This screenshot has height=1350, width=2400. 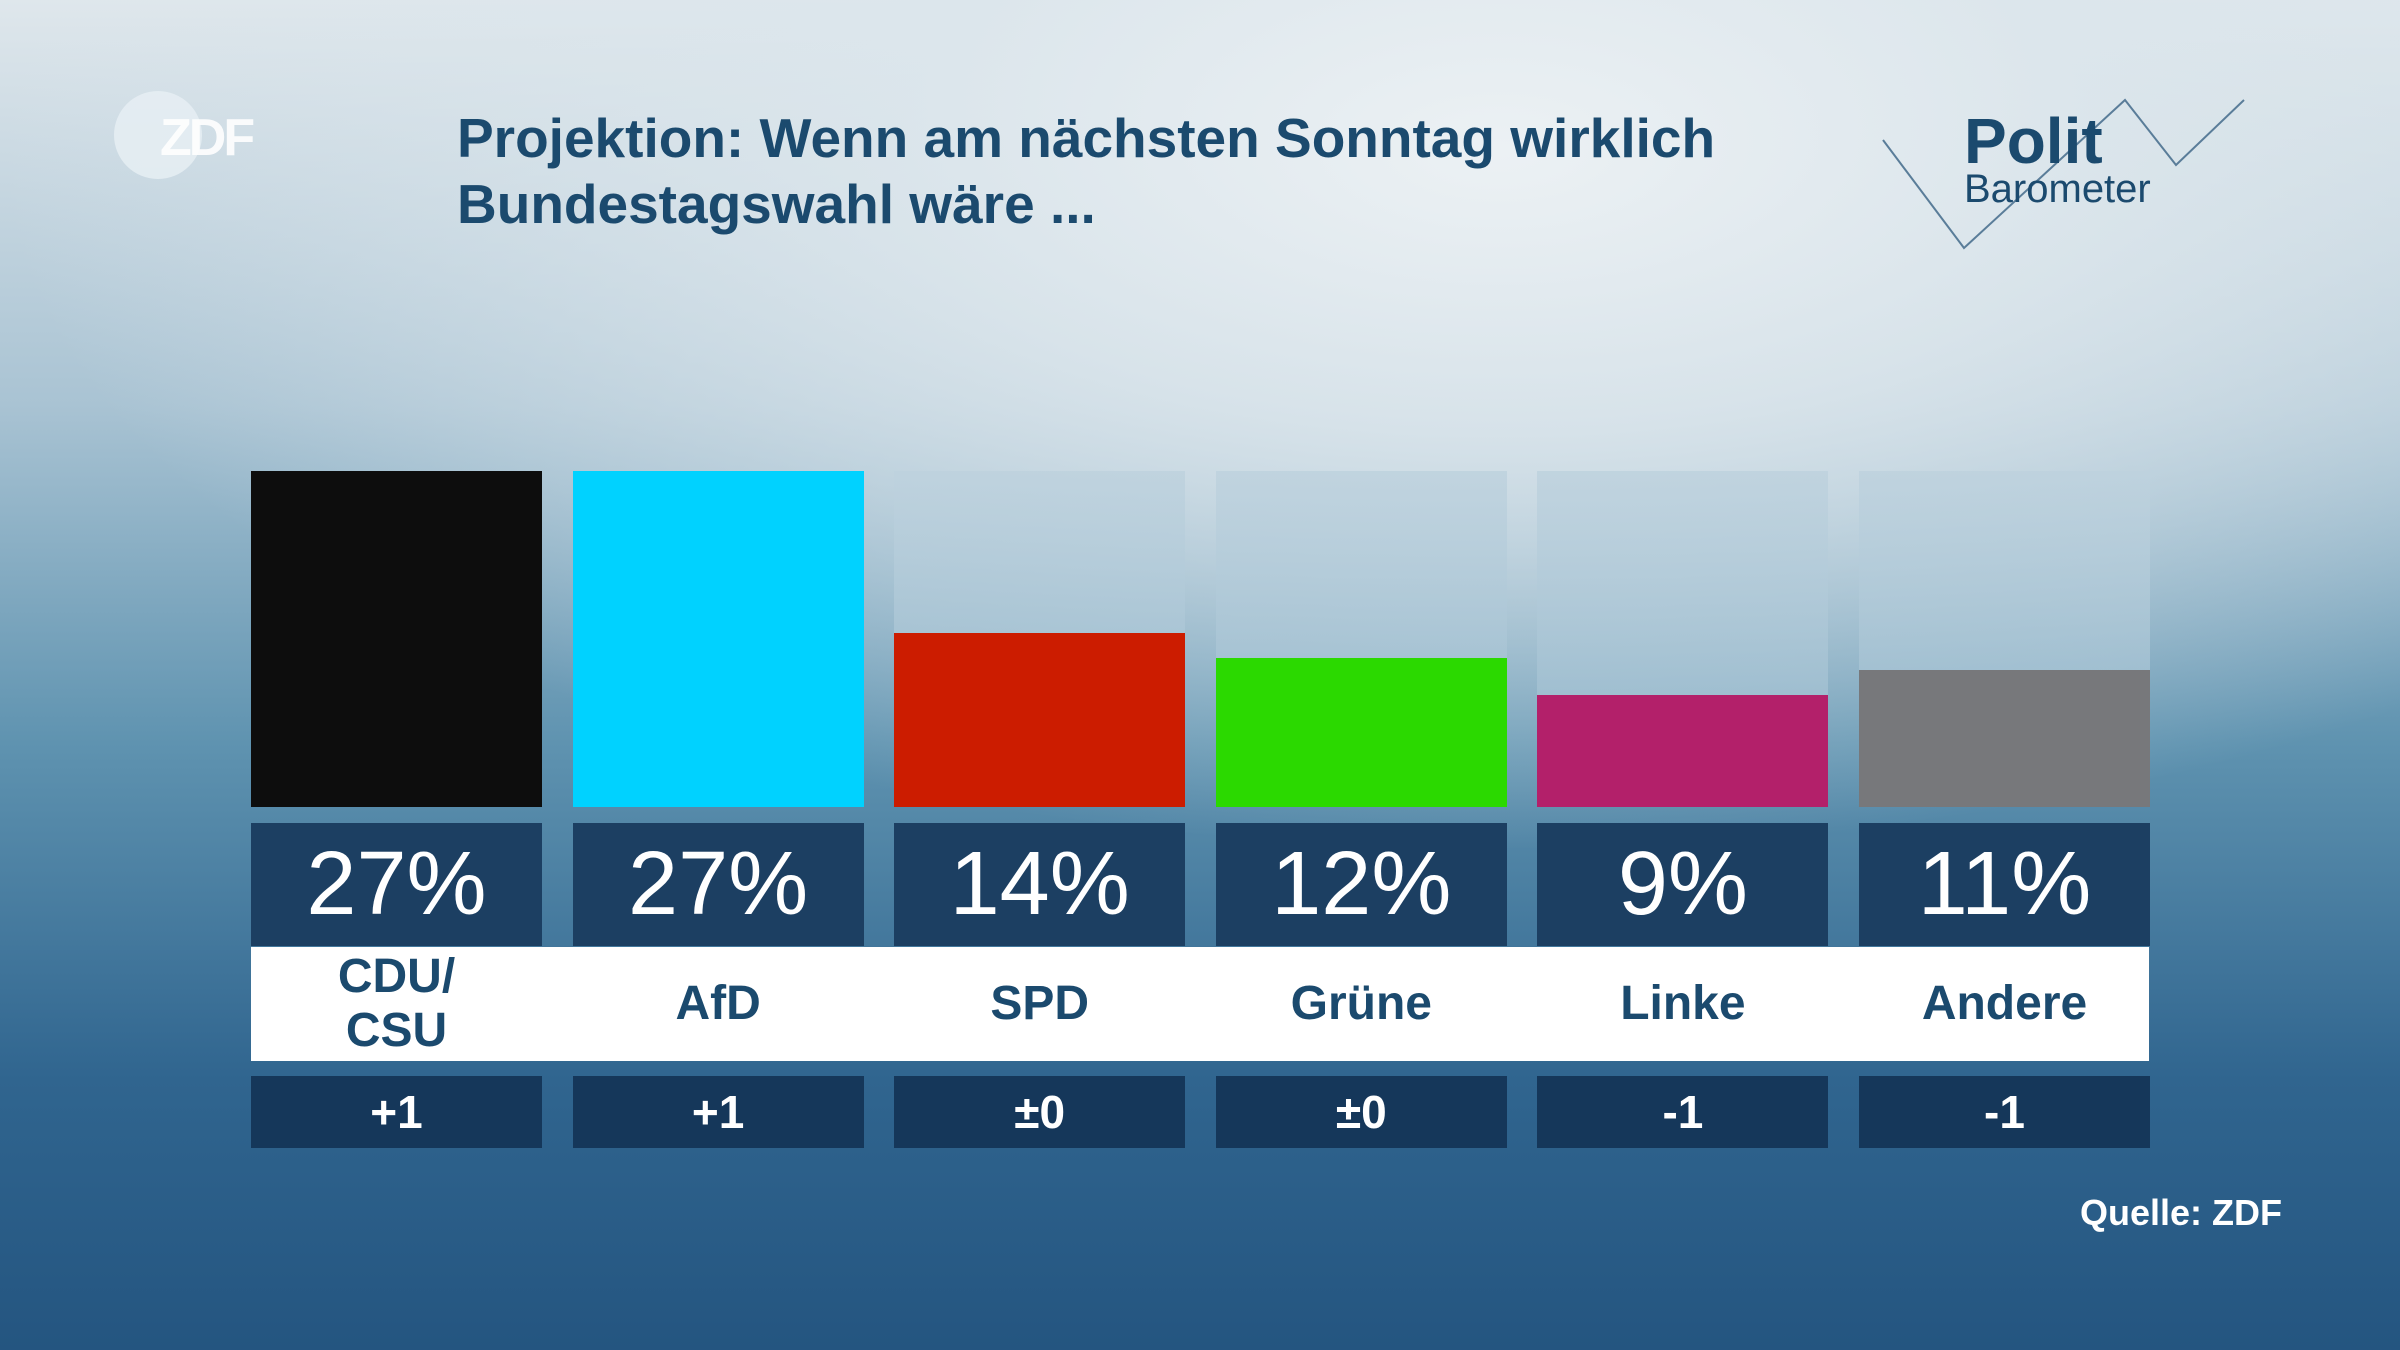 I want to click on value-label: 12%, so click(x=1361, y=884).